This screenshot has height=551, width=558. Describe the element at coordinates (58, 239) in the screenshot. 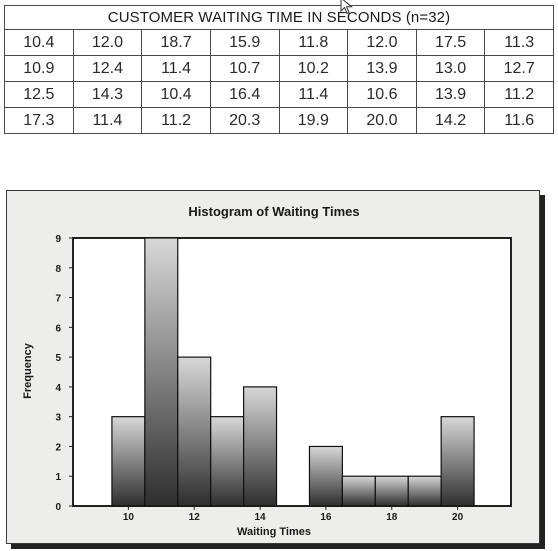

I see `y-tick-label: 9` at that location.